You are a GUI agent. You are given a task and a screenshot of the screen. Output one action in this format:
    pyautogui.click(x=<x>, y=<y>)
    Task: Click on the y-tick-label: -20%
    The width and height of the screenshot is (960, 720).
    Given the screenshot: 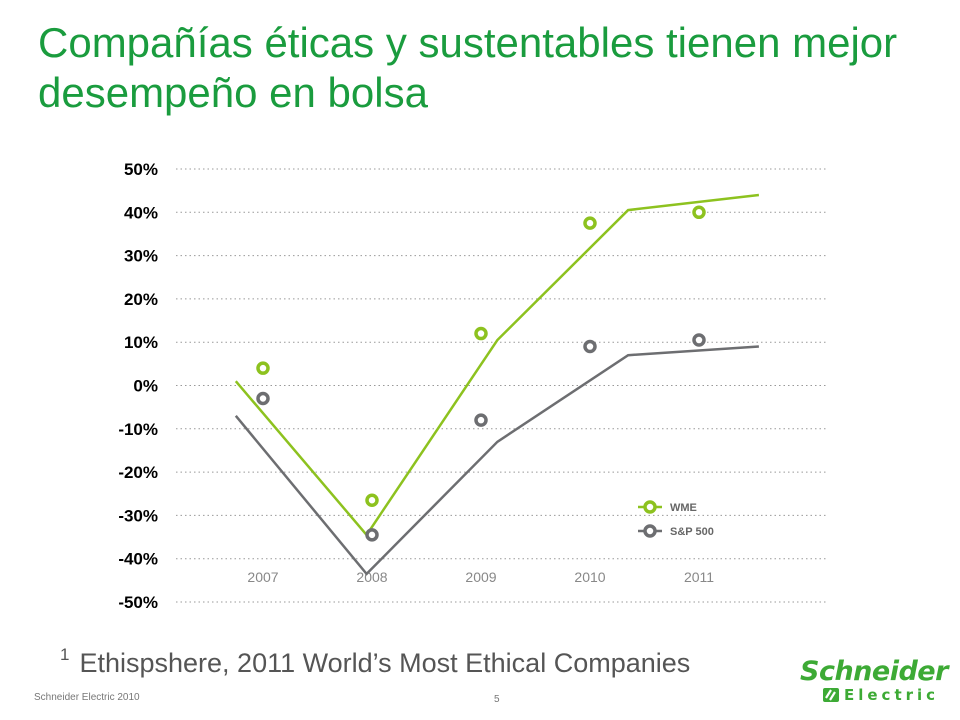 What is the action you would take?
    pyautogui.click(x=138, y=472)
    